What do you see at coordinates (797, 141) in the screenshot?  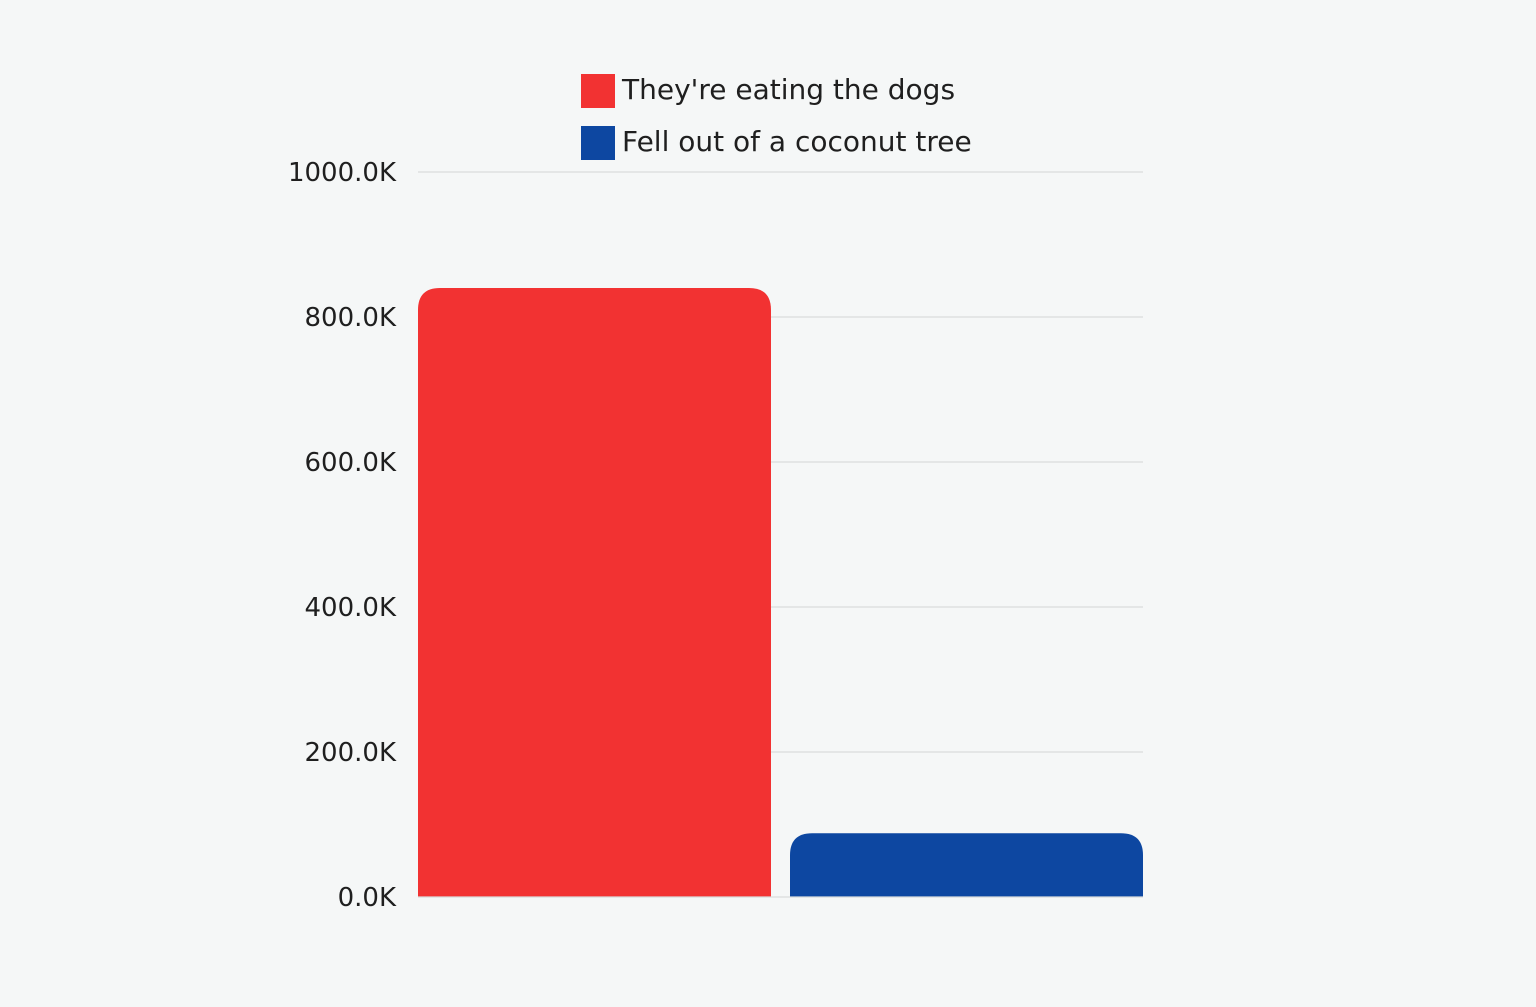 I see `legend-label-1: Fell out of a coconut tree` at bounding box center [797, 141].